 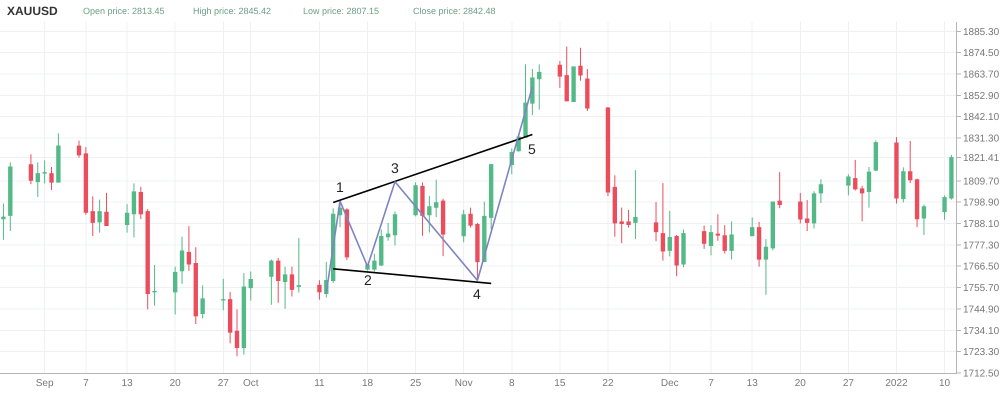 What do you see at coordinates (981, 374) in the screenshot?
I see `y-tick-label: 1712.50` at bounding box center [981, 374].